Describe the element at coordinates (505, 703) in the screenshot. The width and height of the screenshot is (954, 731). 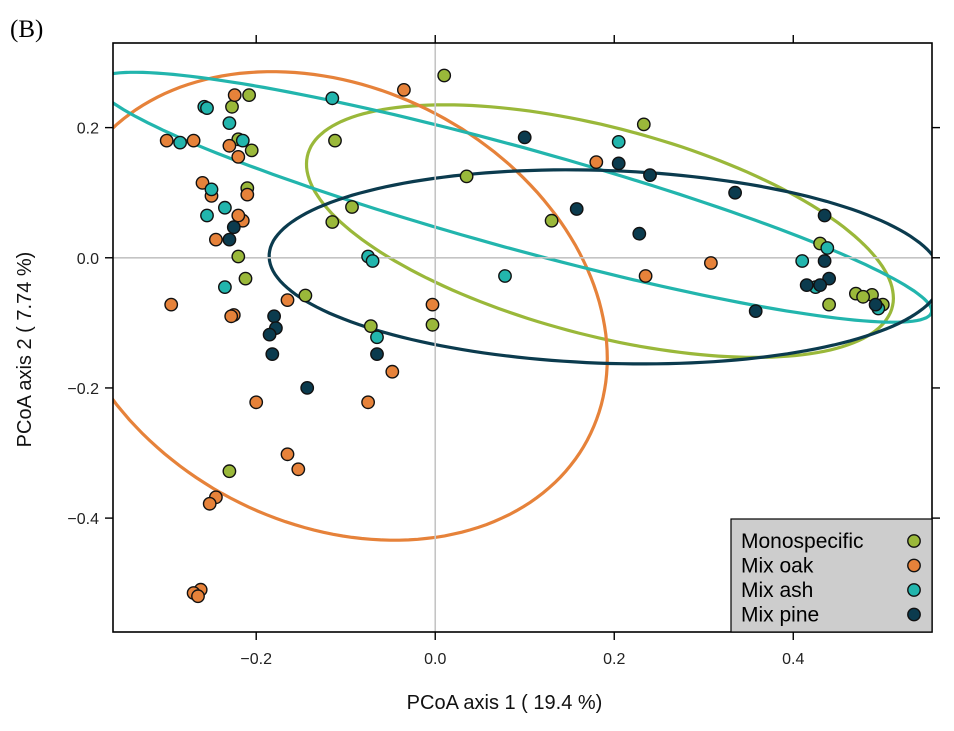
I see `x-axis-title: PCoA axis 1 ( 19.4 %)` at that location.